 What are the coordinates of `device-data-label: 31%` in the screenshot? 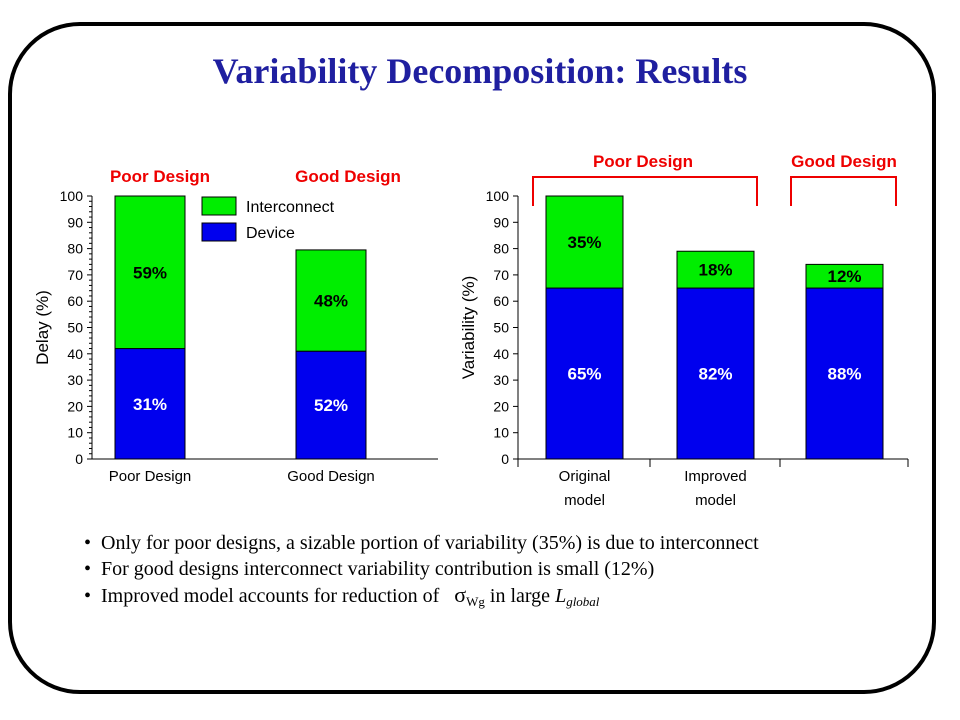 It's located at (150, 404).